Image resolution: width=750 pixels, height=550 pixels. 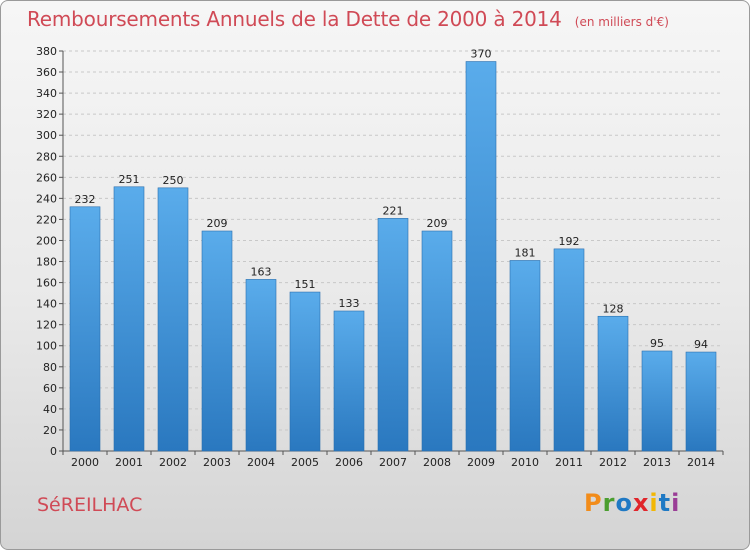 I want to click on logo-letter: o, so click(x=624, y=503).